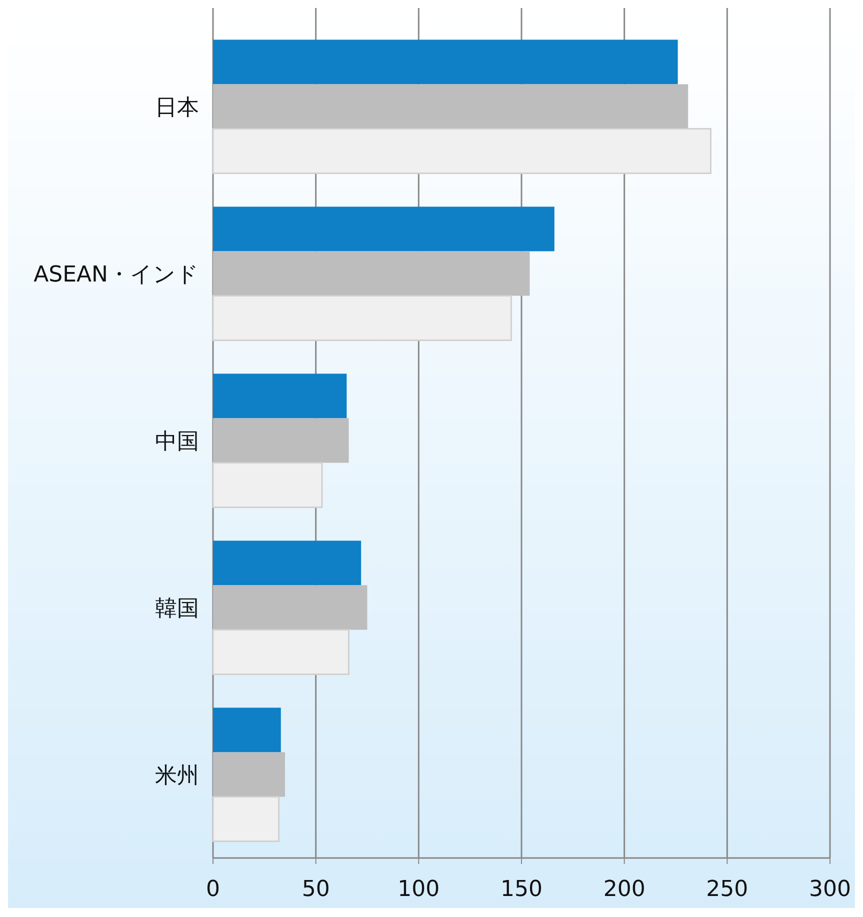 The width and height of the screenshot is (863, 917). I want to click on x-tick-label: 0, so click(213, 889).